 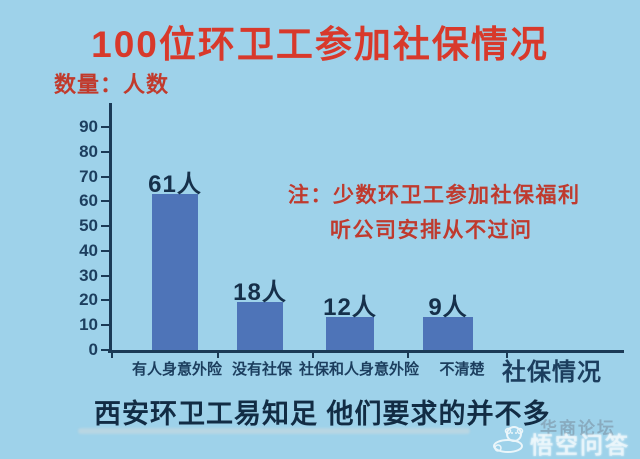 What do you see at coordinates (358, 369) in the screenshot?
I see `category-label: 社保和人身意外险` at bounding box center [358, 369].